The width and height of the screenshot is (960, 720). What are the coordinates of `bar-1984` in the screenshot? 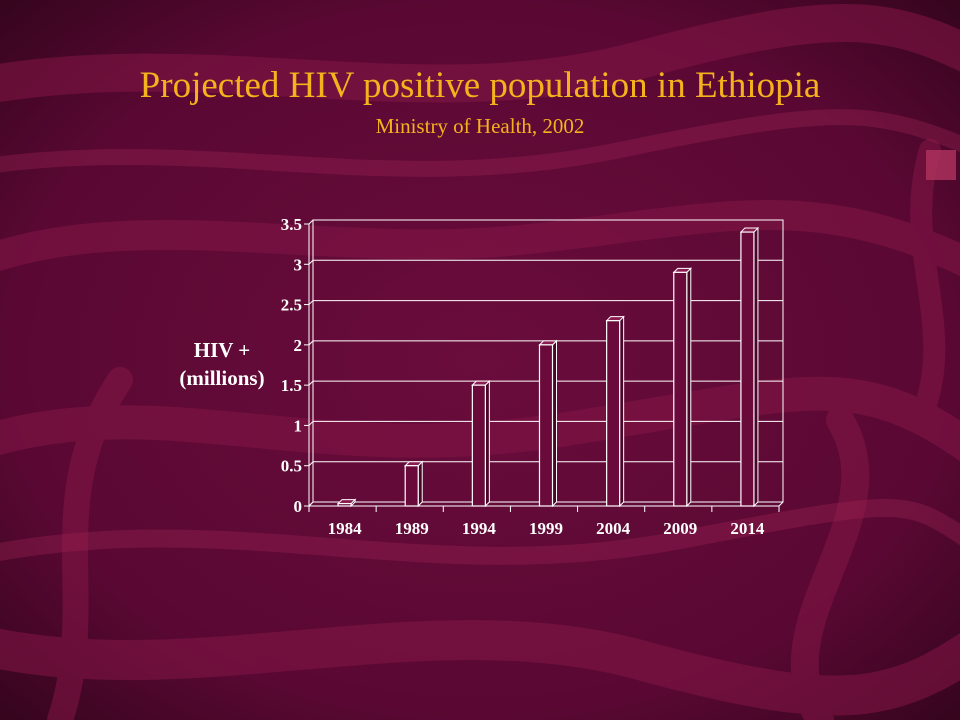 It's located at (346, 503).